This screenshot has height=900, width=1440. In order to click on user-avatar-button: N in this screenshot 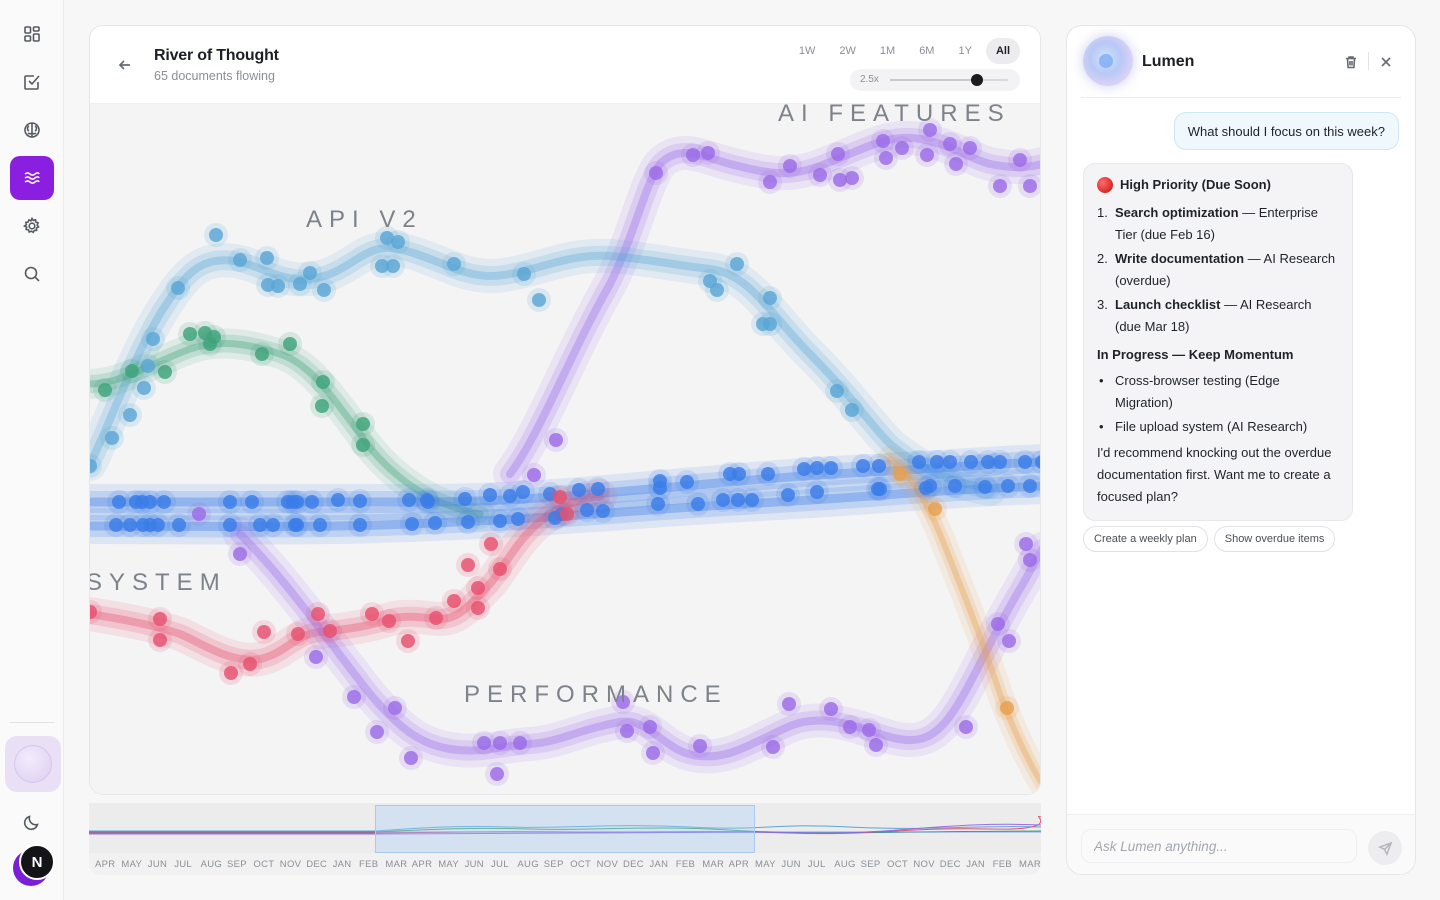, I will do `click(34, 864)`.